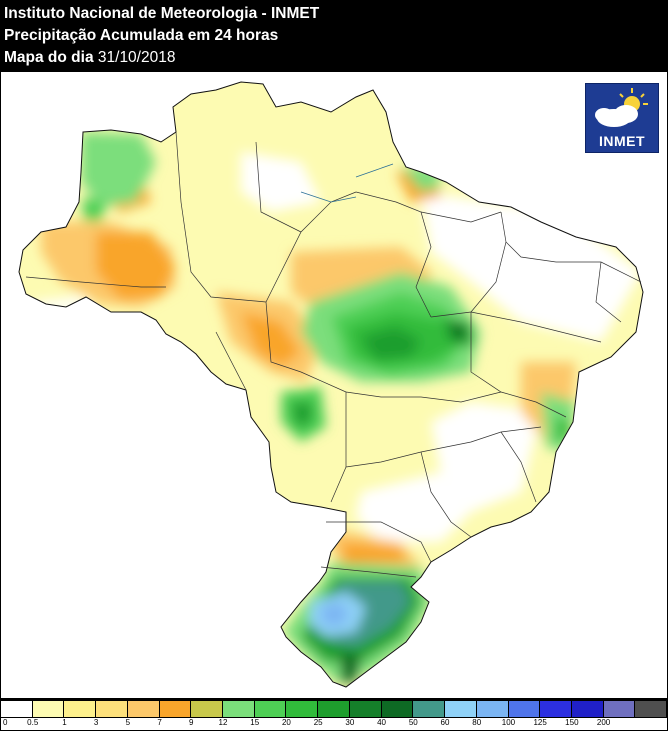 This screenshot has width=668, height=731. I want to click on map-date-line: Mapa do dia 31/10/2018, so click(89, 58).